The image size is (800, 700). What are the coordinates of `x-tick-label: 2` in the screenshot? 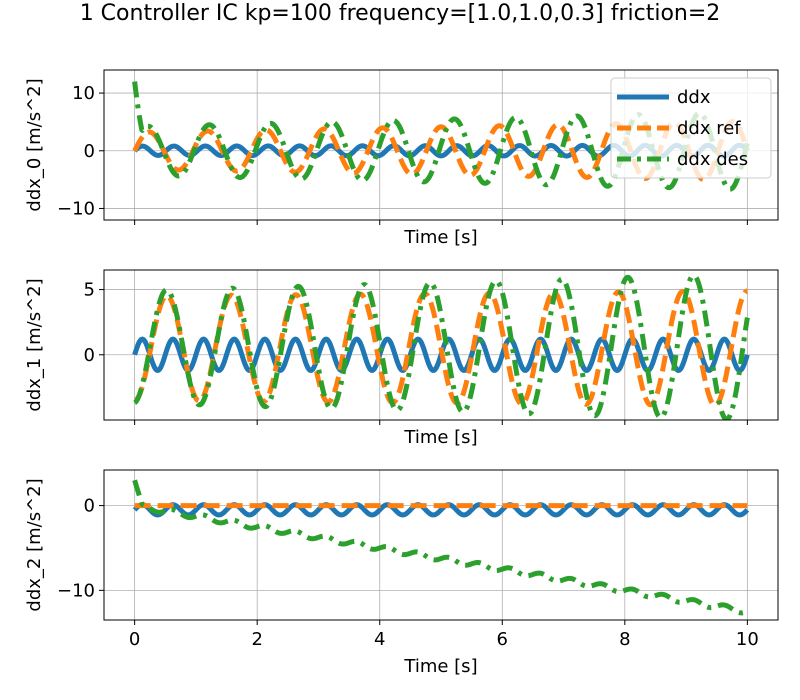 It's located at (256, 639).